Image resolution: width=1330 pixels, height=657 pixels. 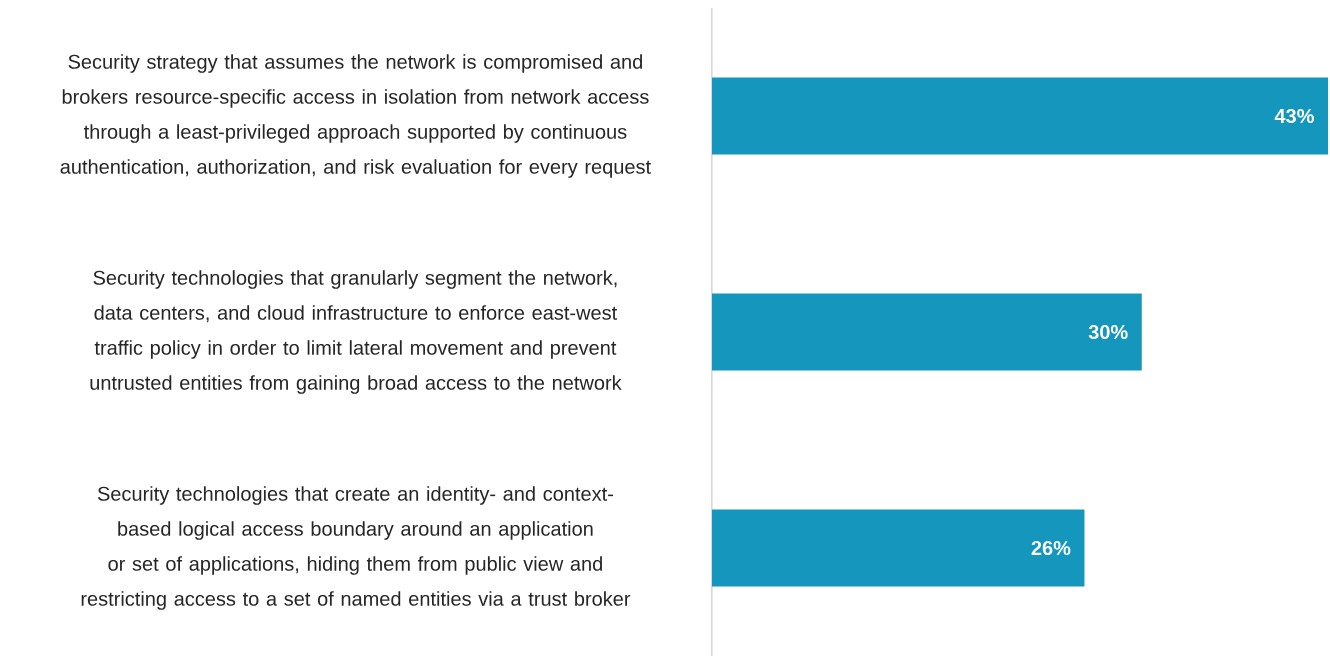 What do you see at coordinates (1294, 116) in the screenshot?
I see `data-label: 43%` at bounding box center [1294, 116].